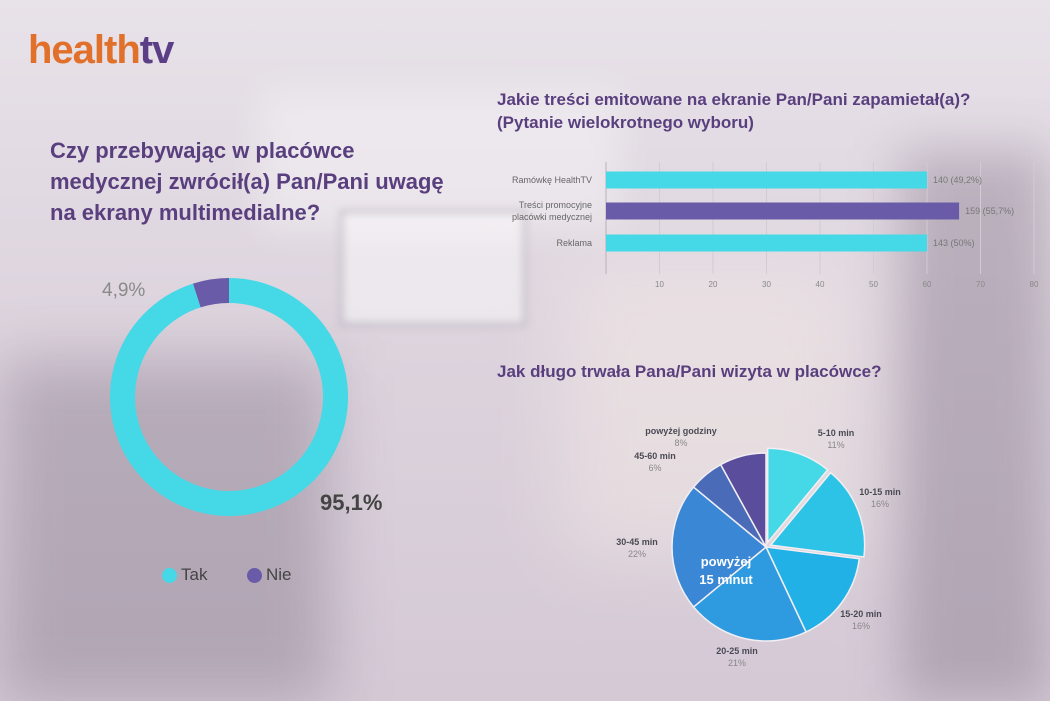  I want to click on bar-tick-label: 30, so click(766, 284).